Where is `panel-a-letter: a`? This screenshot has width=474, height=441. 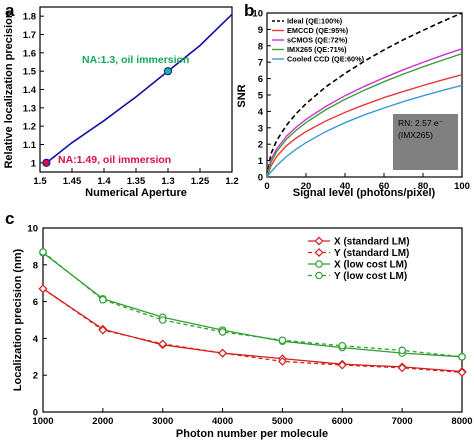 panel-a-letter: a is located at coordinates (10, 10).